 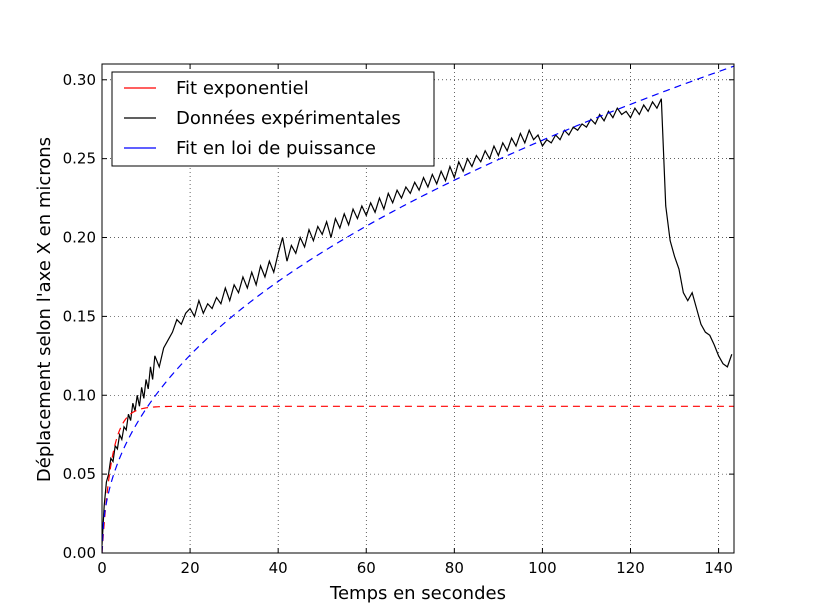 What do you see at coordinates (278, 568) in the screenshot?
I see `x-tick-label: 40` at bounding box center [278, 568].